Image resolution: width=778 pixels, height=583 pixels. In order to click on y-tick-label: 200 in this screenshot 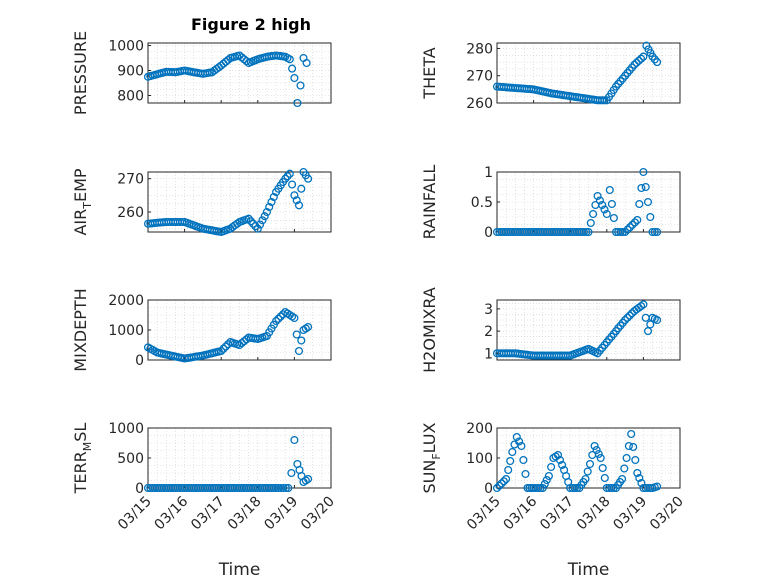, I will do `click(479, 429)`.